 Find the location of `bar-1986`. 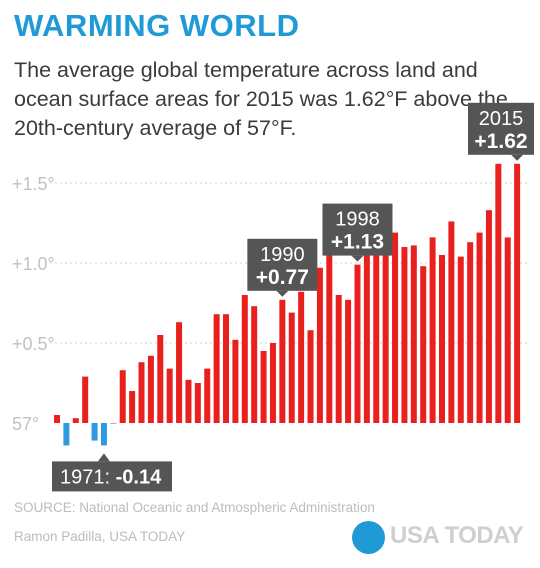

bar-1986 is located at coordinates (244, 359).